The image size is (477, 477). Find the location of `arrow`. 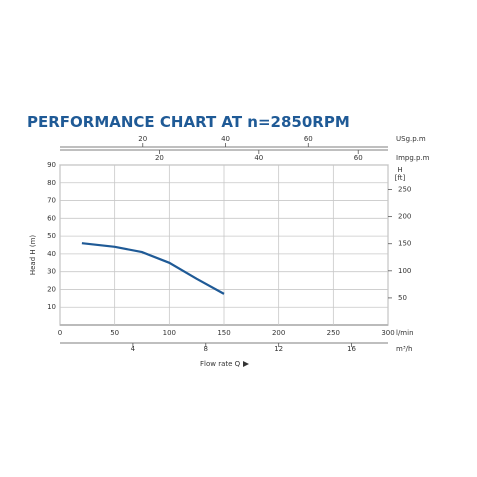

arrow is located at coordinates (246, 364).